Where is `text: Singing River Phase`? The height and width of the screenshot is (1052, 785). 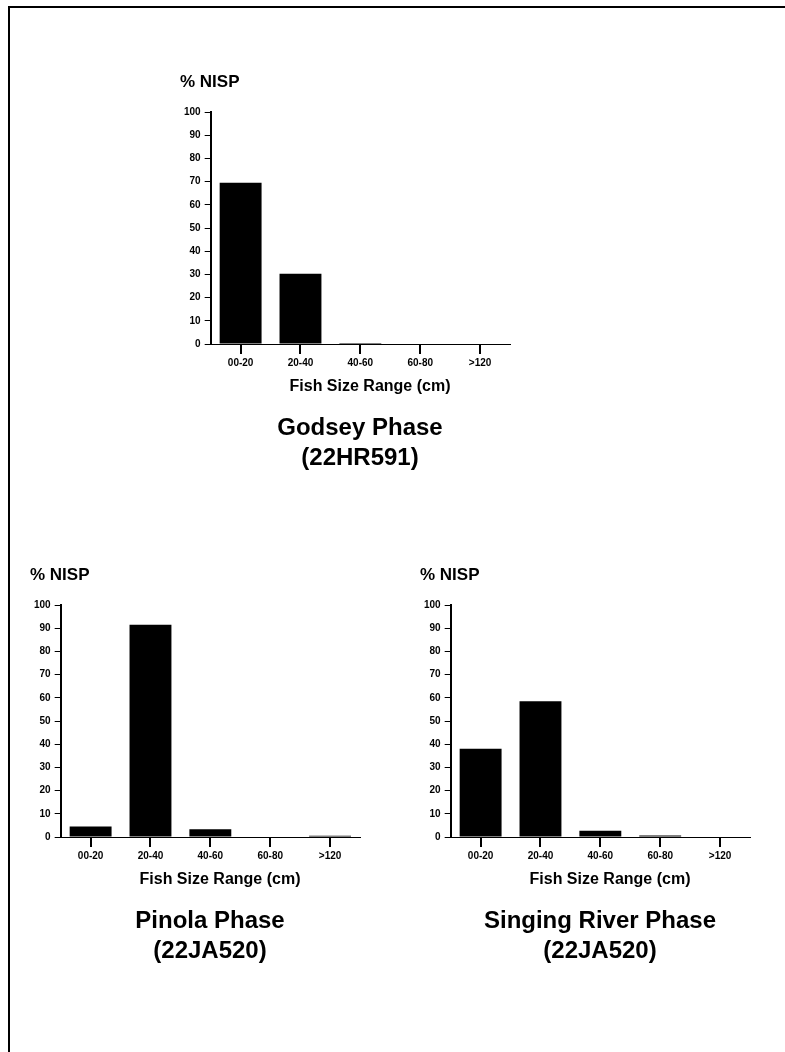 text: Singing River Phase is located at coordinates (600, 920).